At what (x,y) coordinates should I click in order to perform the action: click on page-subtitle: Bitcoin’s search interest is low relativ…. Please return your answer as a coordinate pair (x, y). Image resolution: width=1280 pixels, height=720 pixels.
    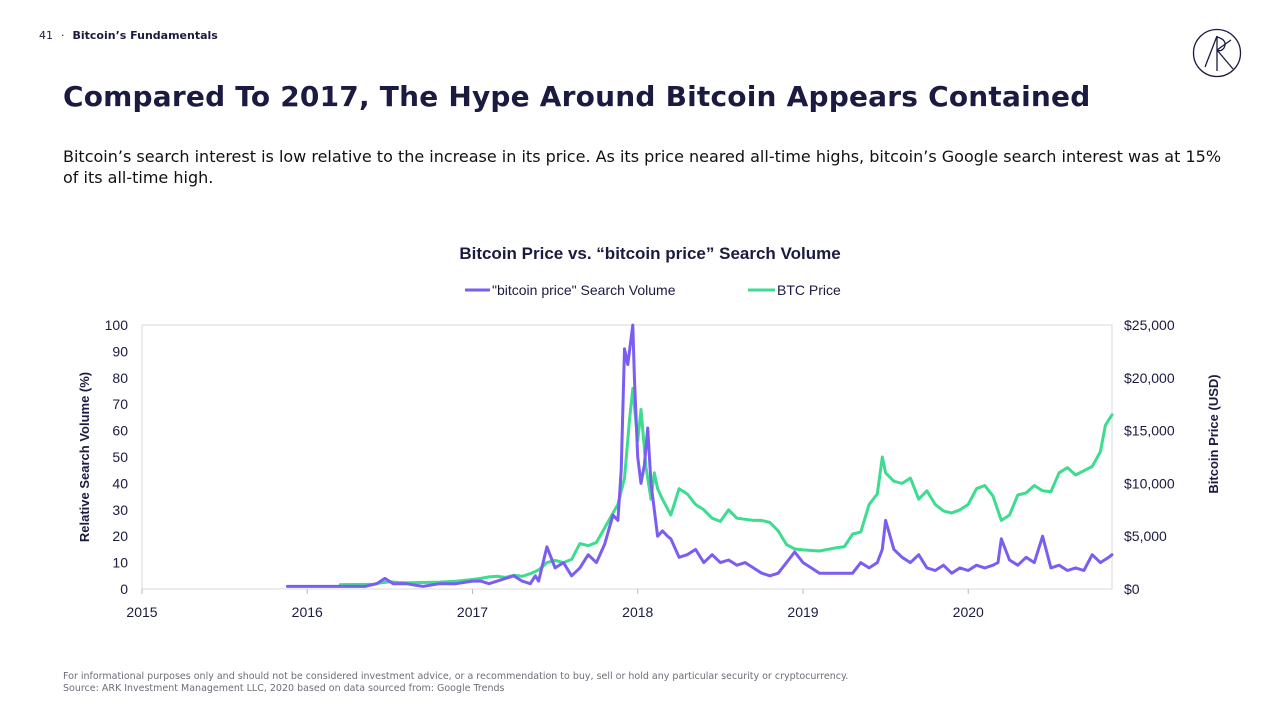
    Looking at the image, I should click on (642, 167).